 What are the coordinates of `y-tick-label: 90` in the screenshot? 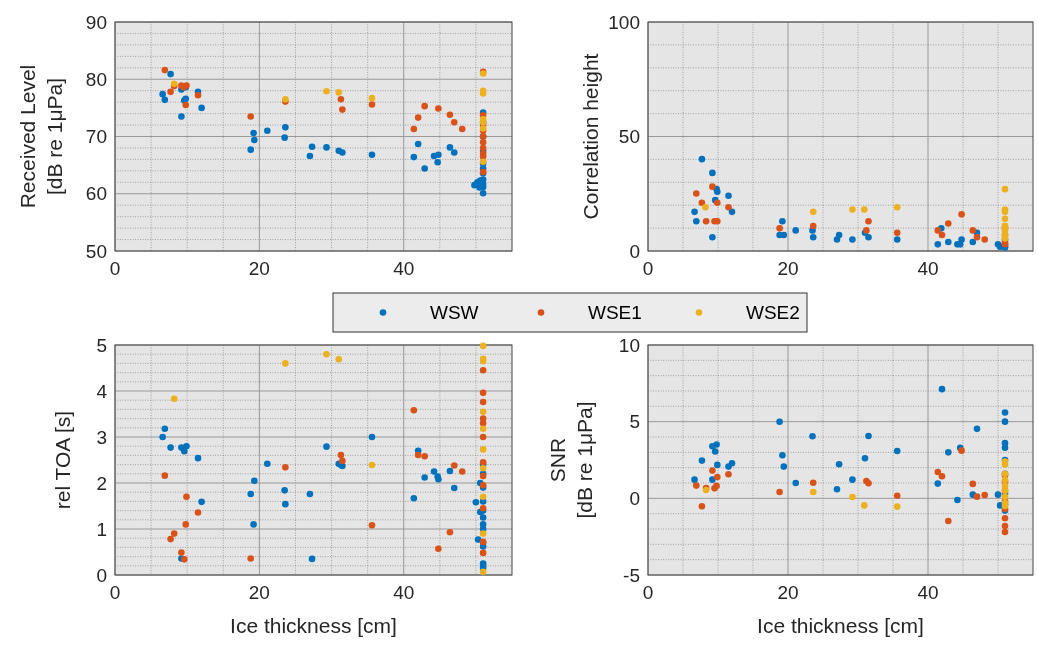 It's located at (96, 22).